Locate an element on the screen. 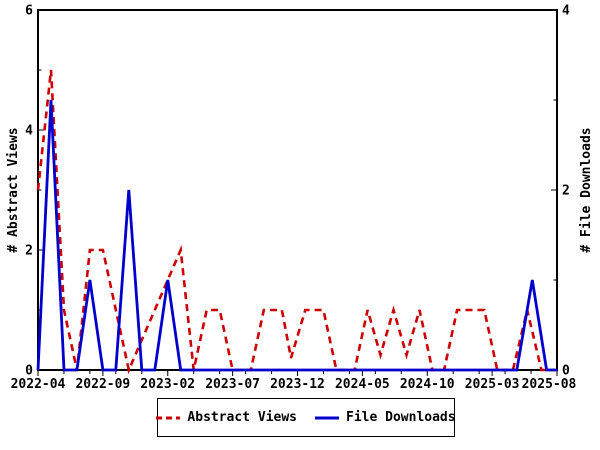  x-tick-label: 2022-04 is located at coordinates (38, 384).